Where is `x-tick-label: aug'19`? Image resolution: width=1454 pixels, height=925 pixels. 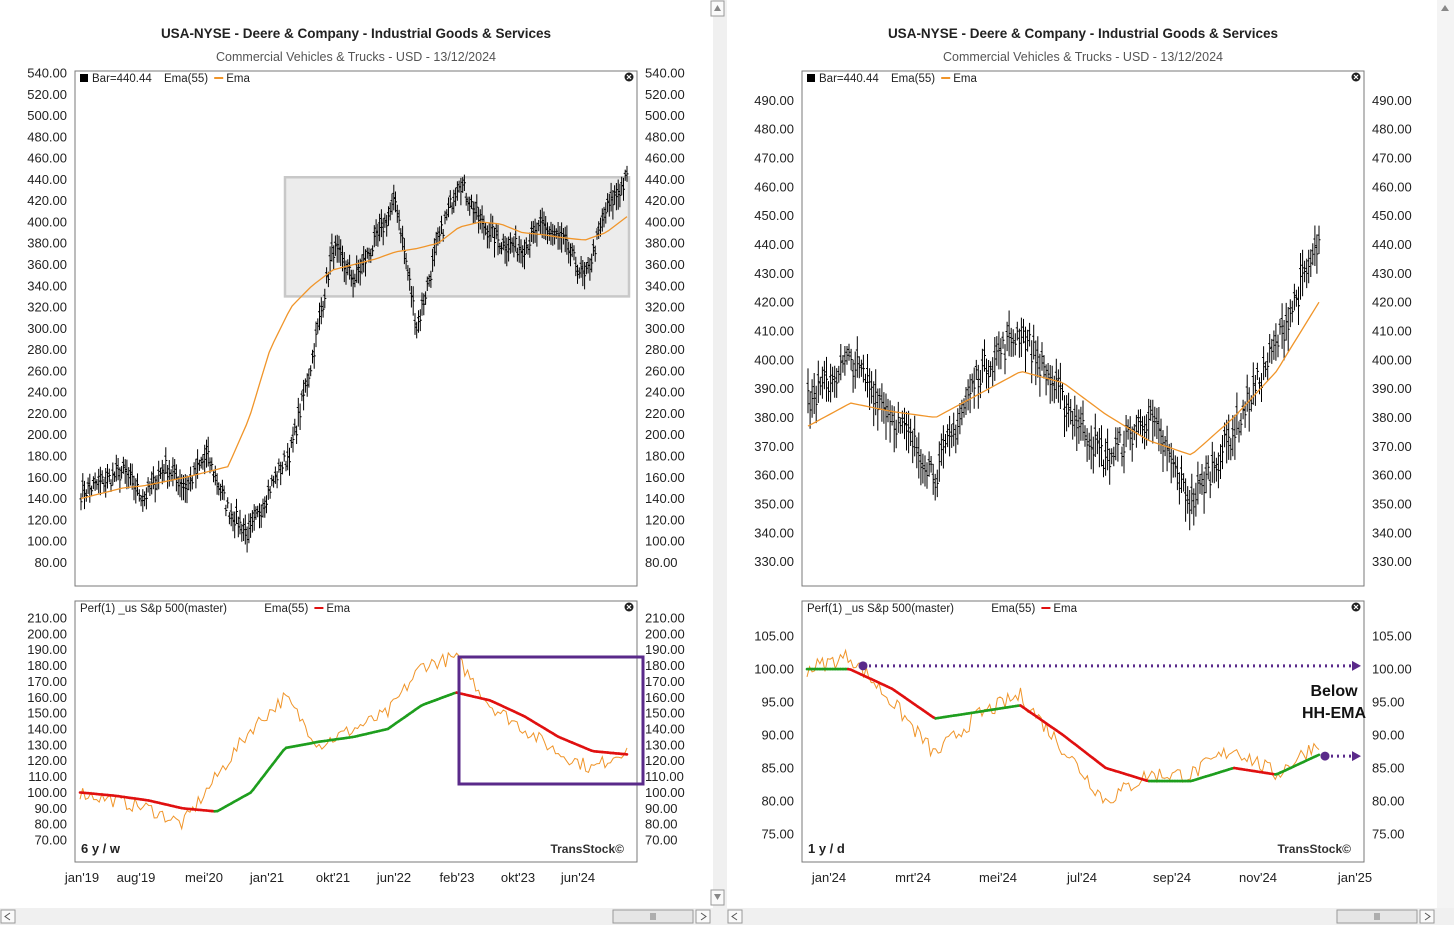 x-tick-label: aug'19 is located at coordinates (136, 877).